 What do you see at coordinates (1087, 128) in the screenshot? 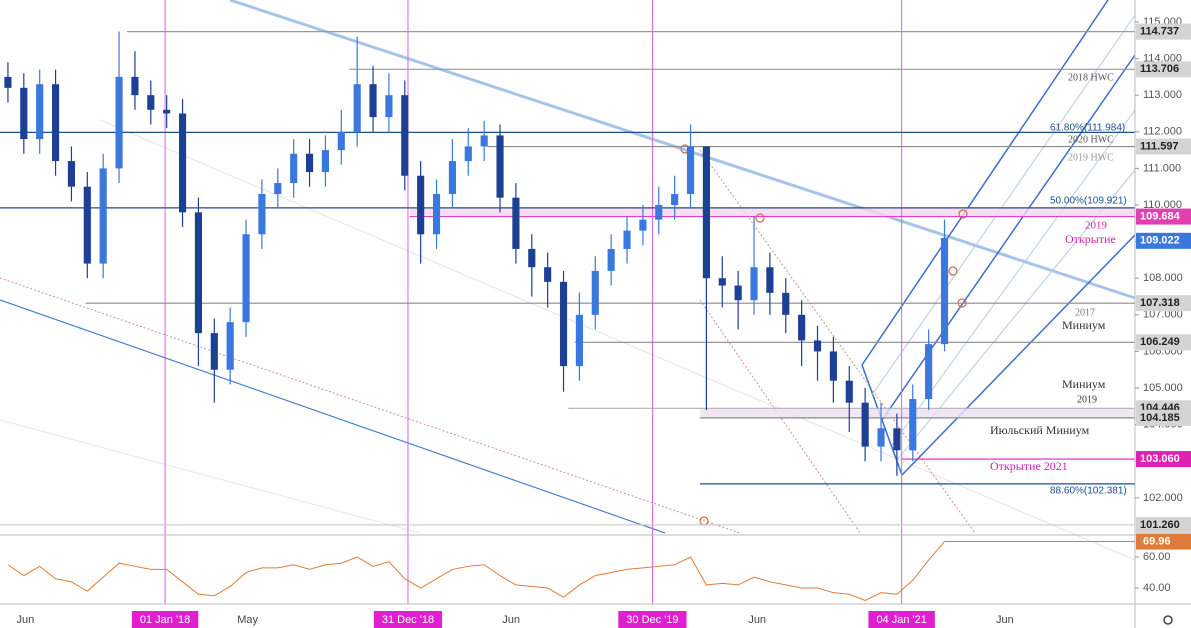
I see `annotation: 61.80%(111.984)` at bounding box center [1087, 128].